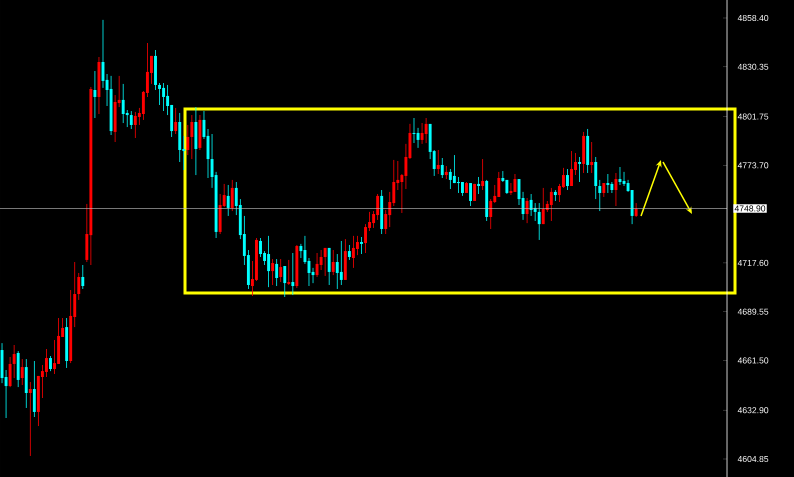 The image size is (794, 477). Describe the element at coordinates (753, 263) in the screenshot. I see `y-tick-label: 4717.60` at that location.